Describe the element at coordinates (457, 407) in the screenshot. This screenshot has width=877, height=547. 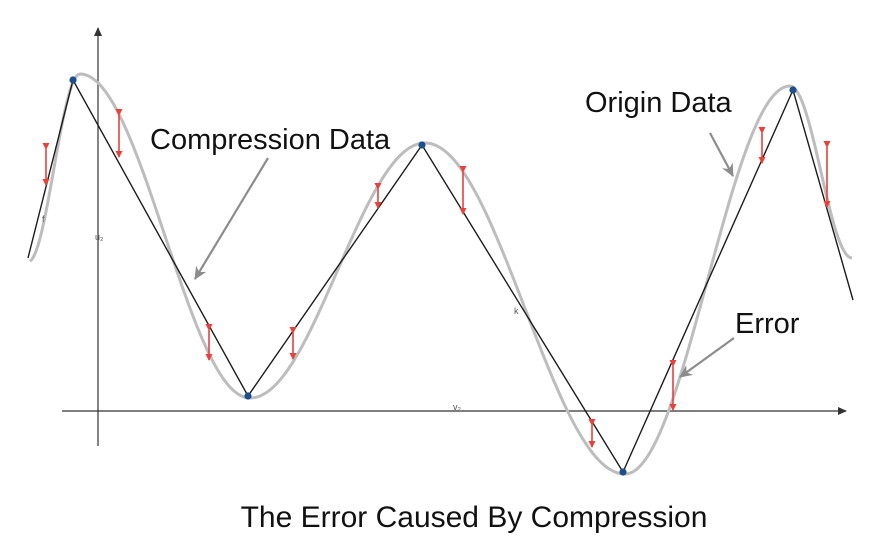
I see `x-axis-label: v₂` at that location.